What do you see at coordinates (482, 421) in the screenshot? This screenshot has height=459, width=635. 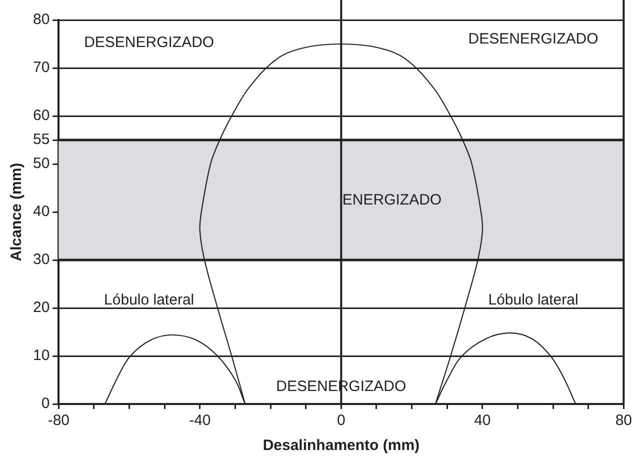 I see `x-tick-label: 40` at bounding box center [482, 421].